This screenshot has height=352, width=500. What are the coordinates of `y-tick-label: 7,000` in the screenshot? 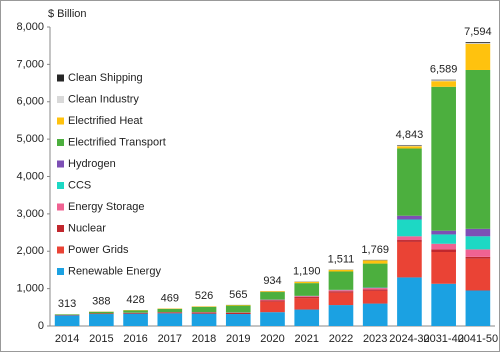 It's located at (30, 64).